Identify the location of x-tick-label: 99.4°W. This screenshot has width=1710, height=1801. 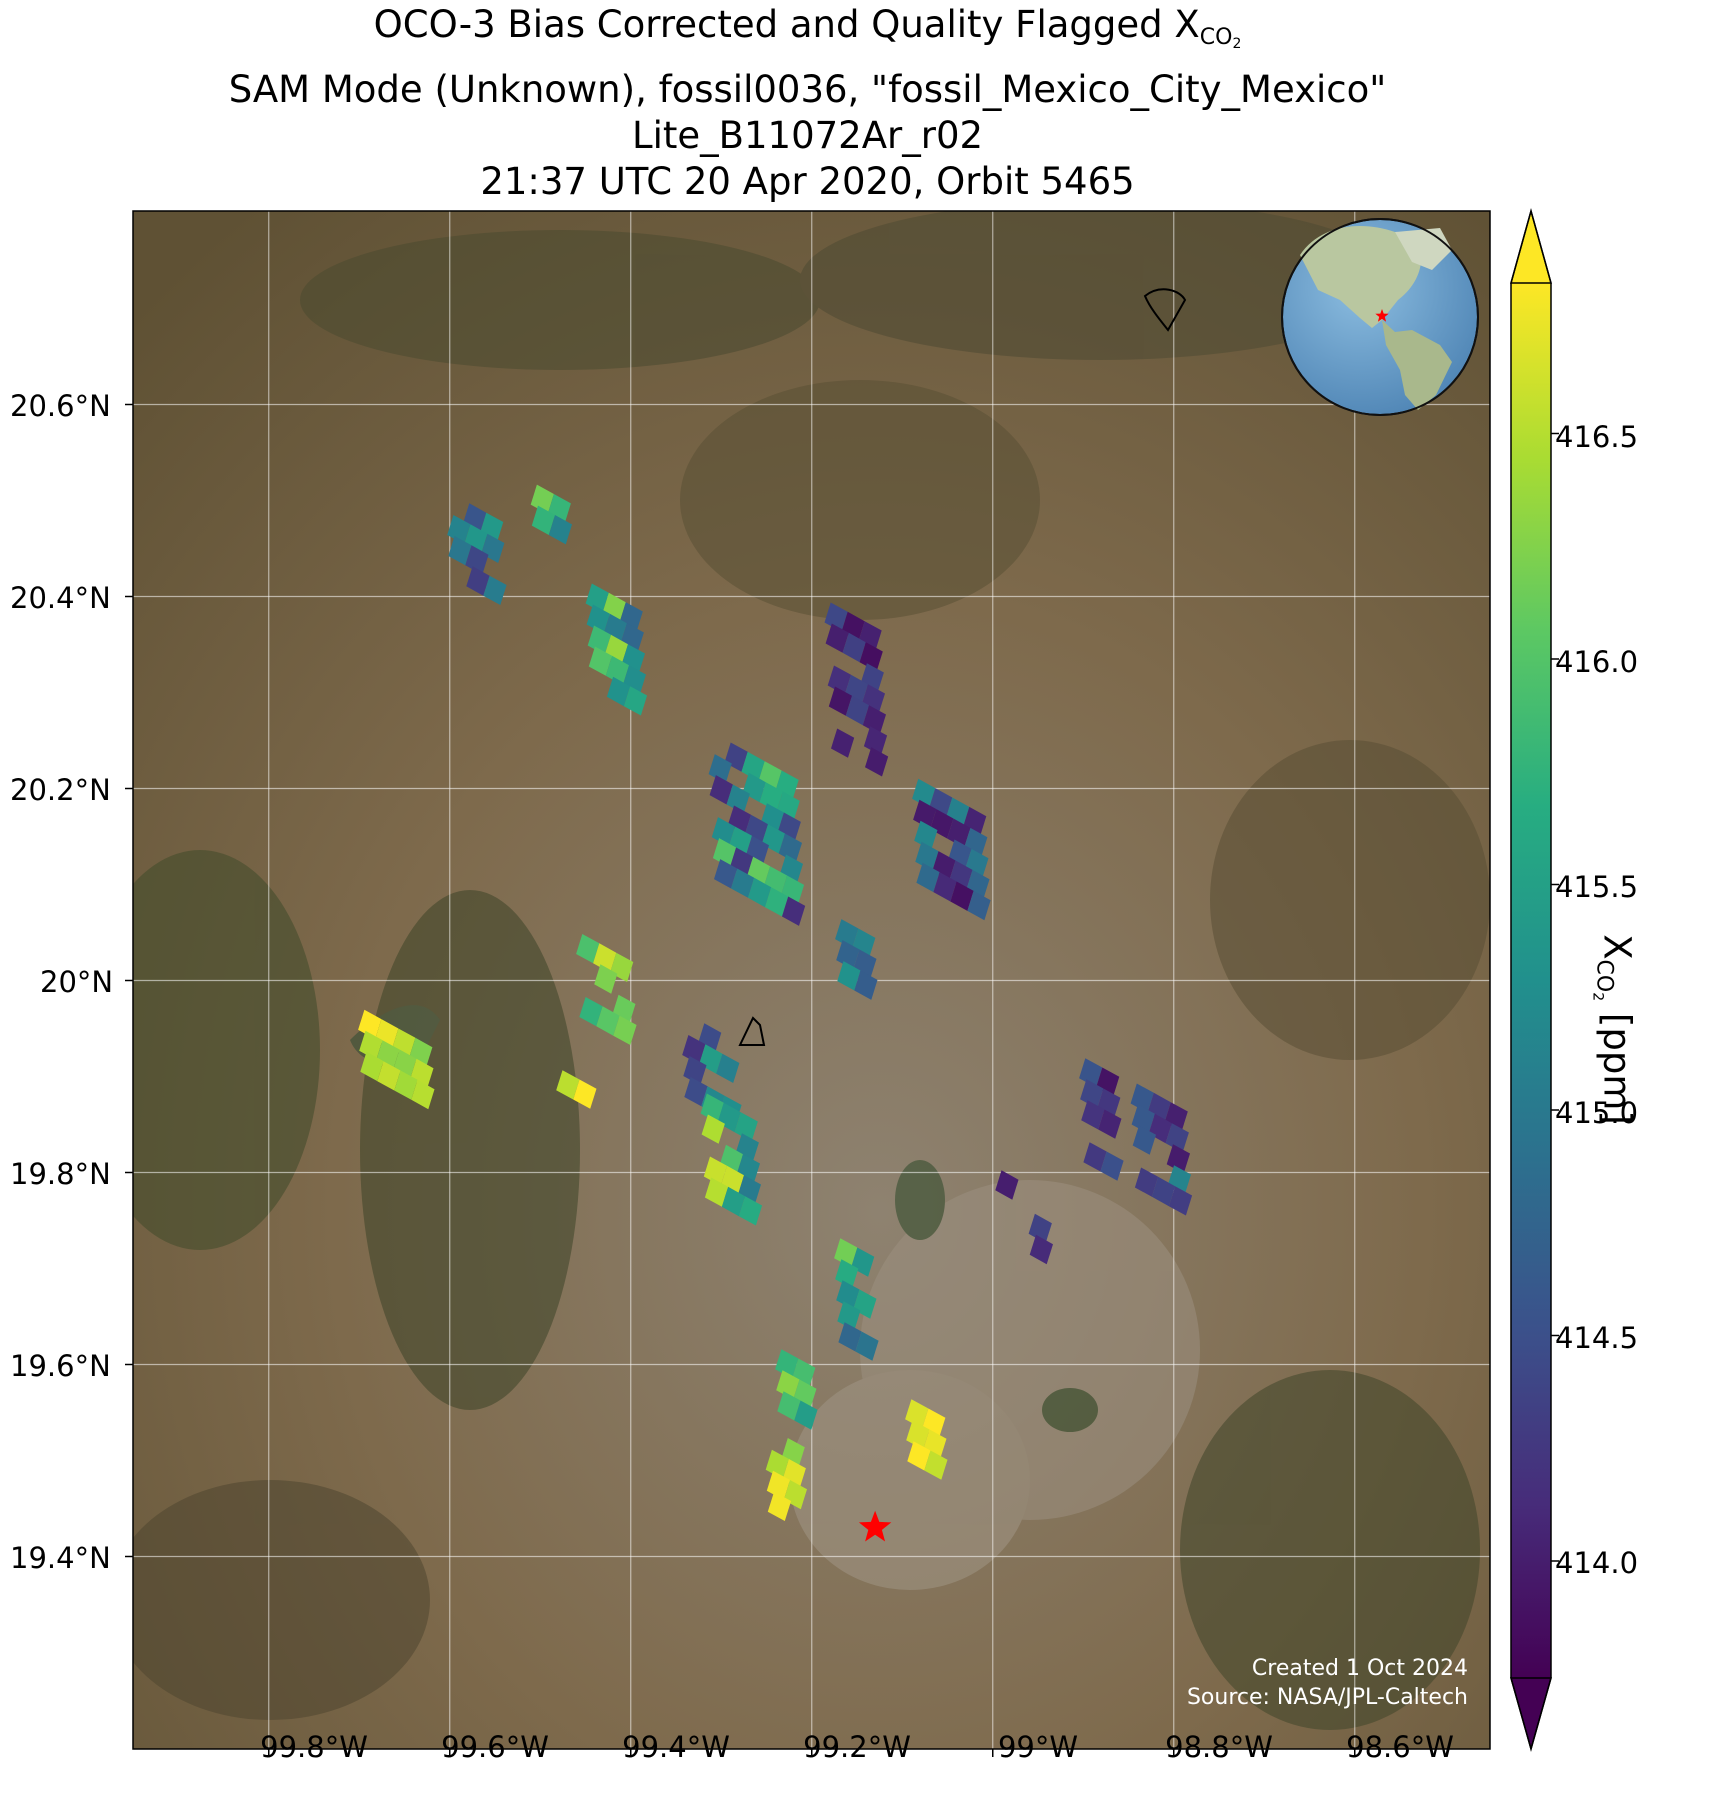
(676, 1747).